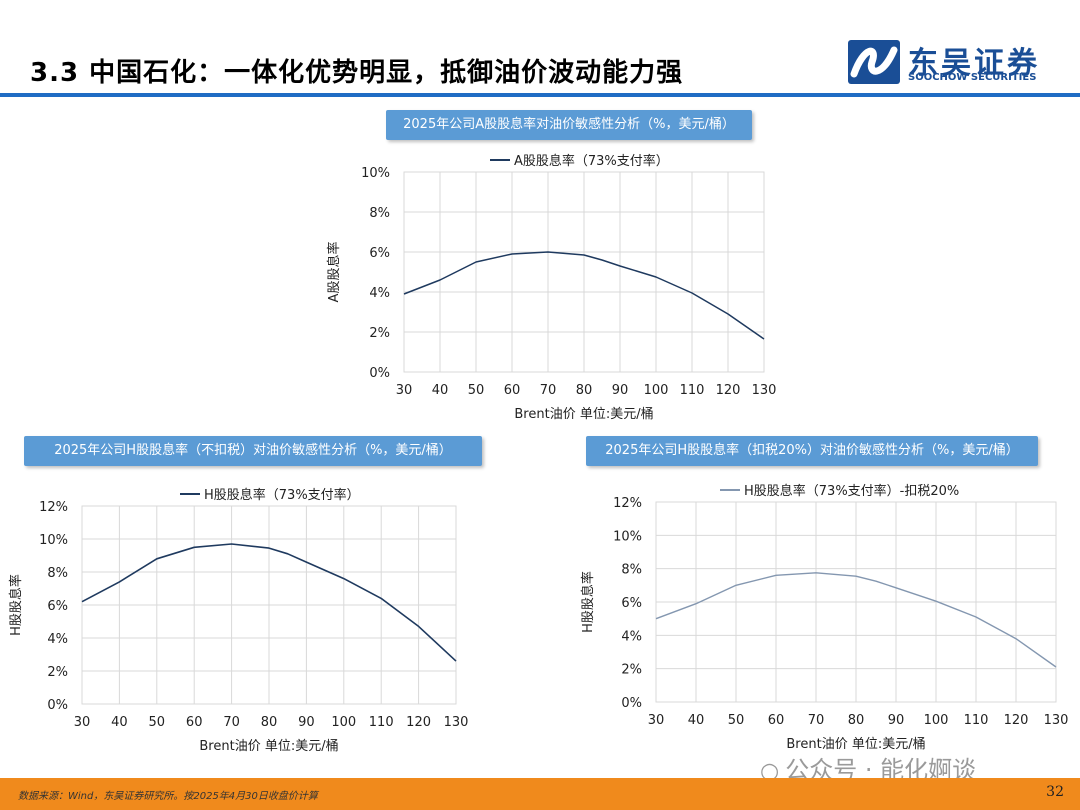  I want to click on brand-logo: 东吴证券 SOOCHOW SECURITIES, so click(953, 63).